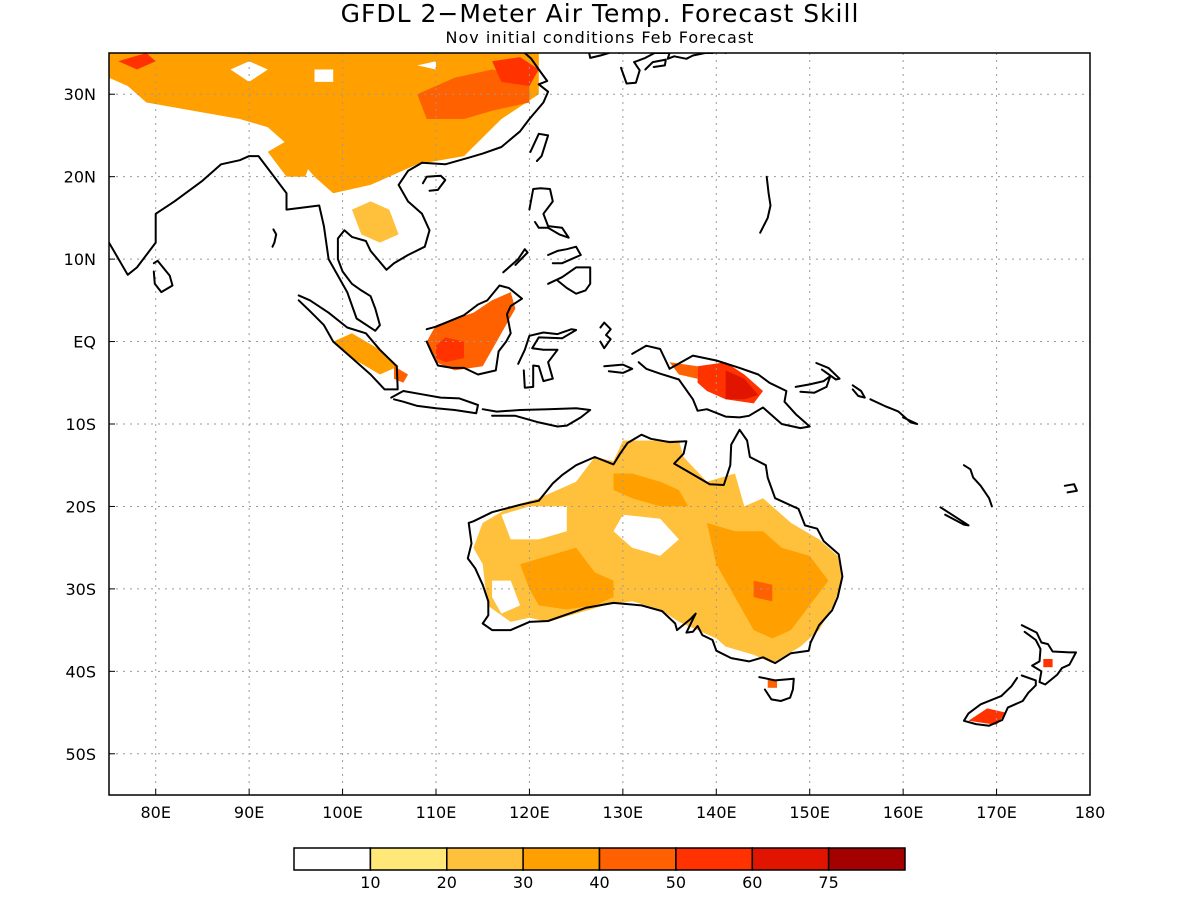 The height and width of the screenshot is (900, 1200). What do you see at coordinates (80, 424) in the screenshot?
I see `y-tick-label: 10S` at bounding box center [80, 424].